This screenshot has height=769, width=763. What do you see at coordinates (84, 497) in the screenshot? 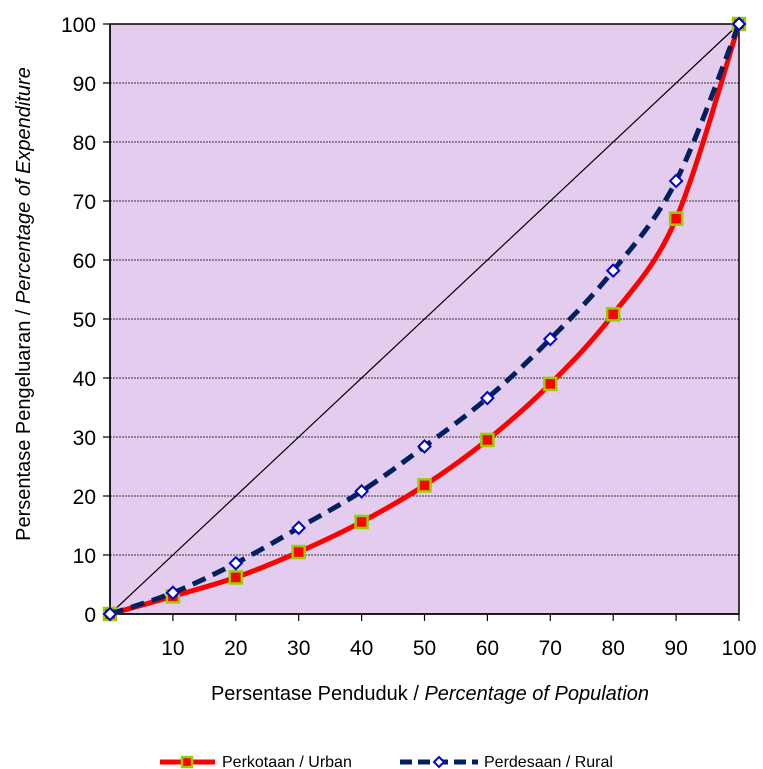
I see `y-tick-label-20: 20` at bounding box center [84, 497].